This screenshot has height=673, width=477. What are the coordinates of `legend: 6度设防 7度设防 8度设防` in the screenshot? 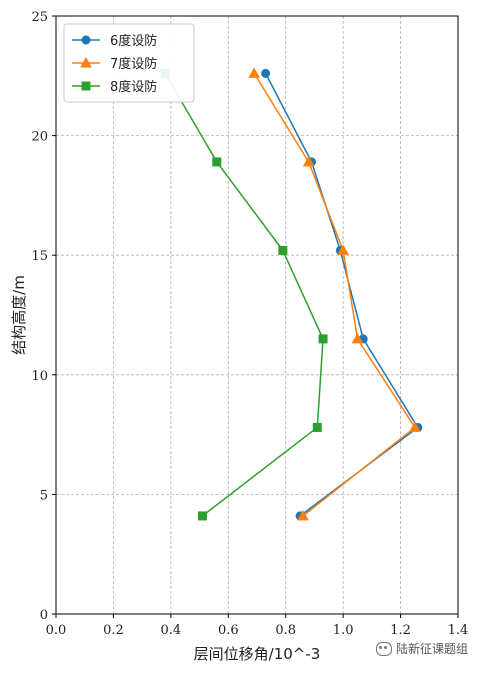 It's located at (129, 63).